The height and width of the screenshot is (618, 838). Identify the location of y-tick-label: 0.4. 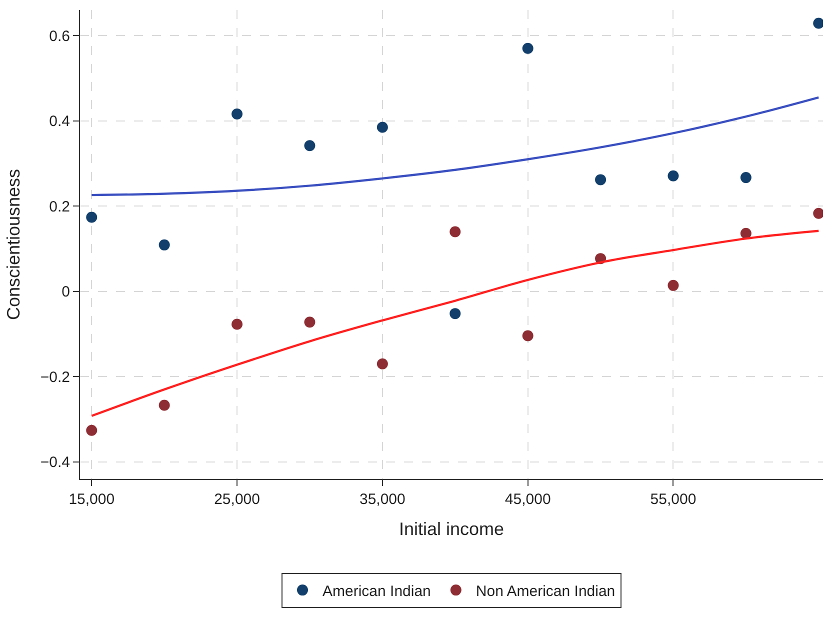
(59, 121).